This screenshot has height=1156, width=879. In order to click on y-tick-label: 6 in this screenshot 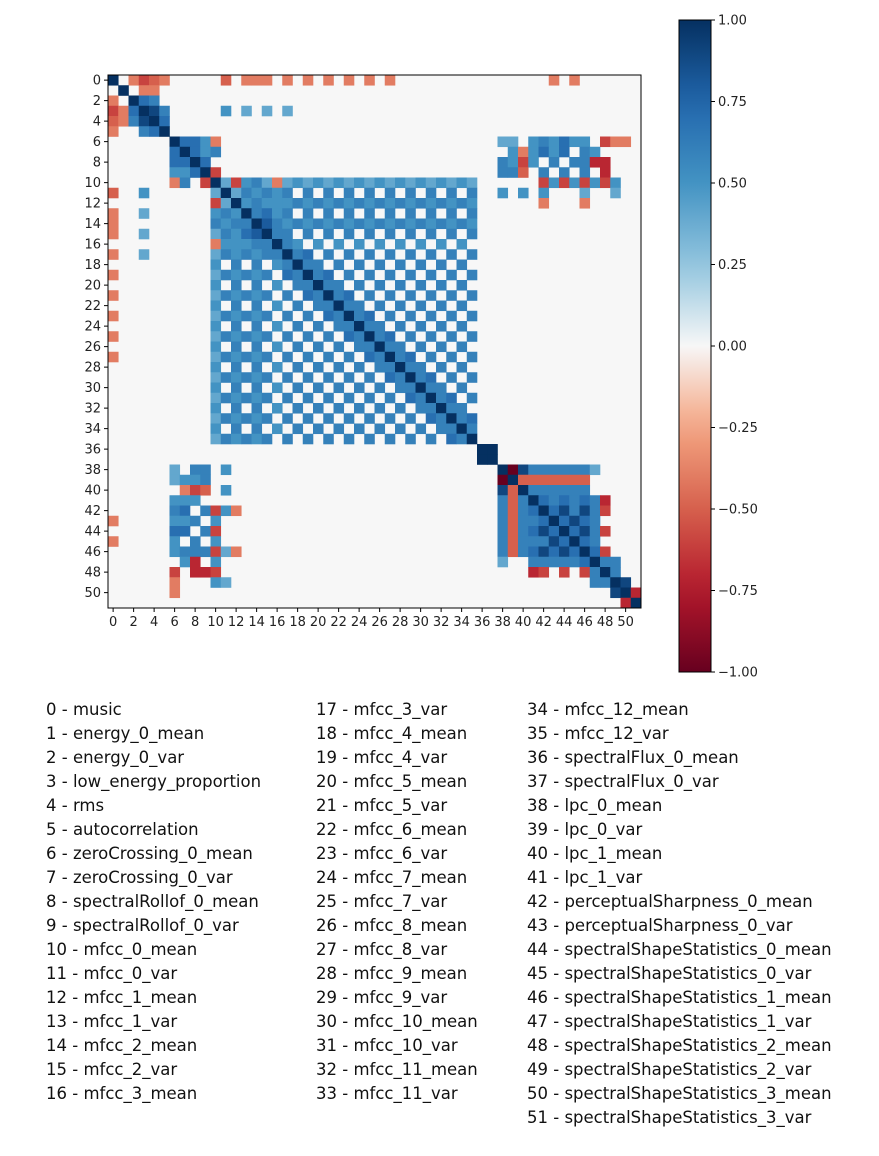, I will do `click(97, 142)`.